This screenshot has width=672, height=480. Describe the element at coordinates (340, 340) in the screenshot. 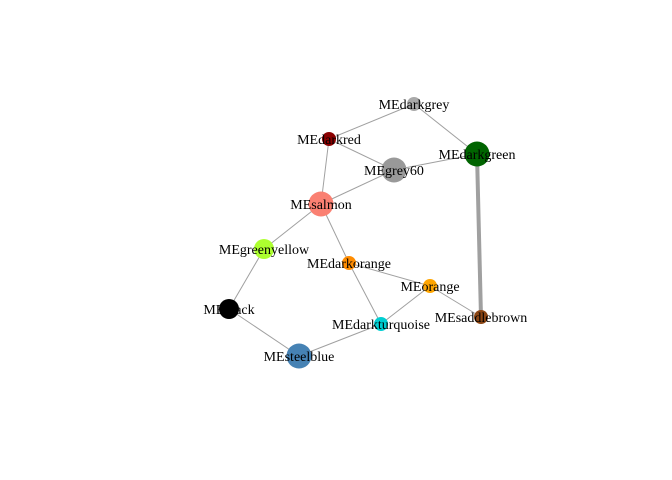

I see `edge-MEdarkturquoise-MEsteelblue` at that location.